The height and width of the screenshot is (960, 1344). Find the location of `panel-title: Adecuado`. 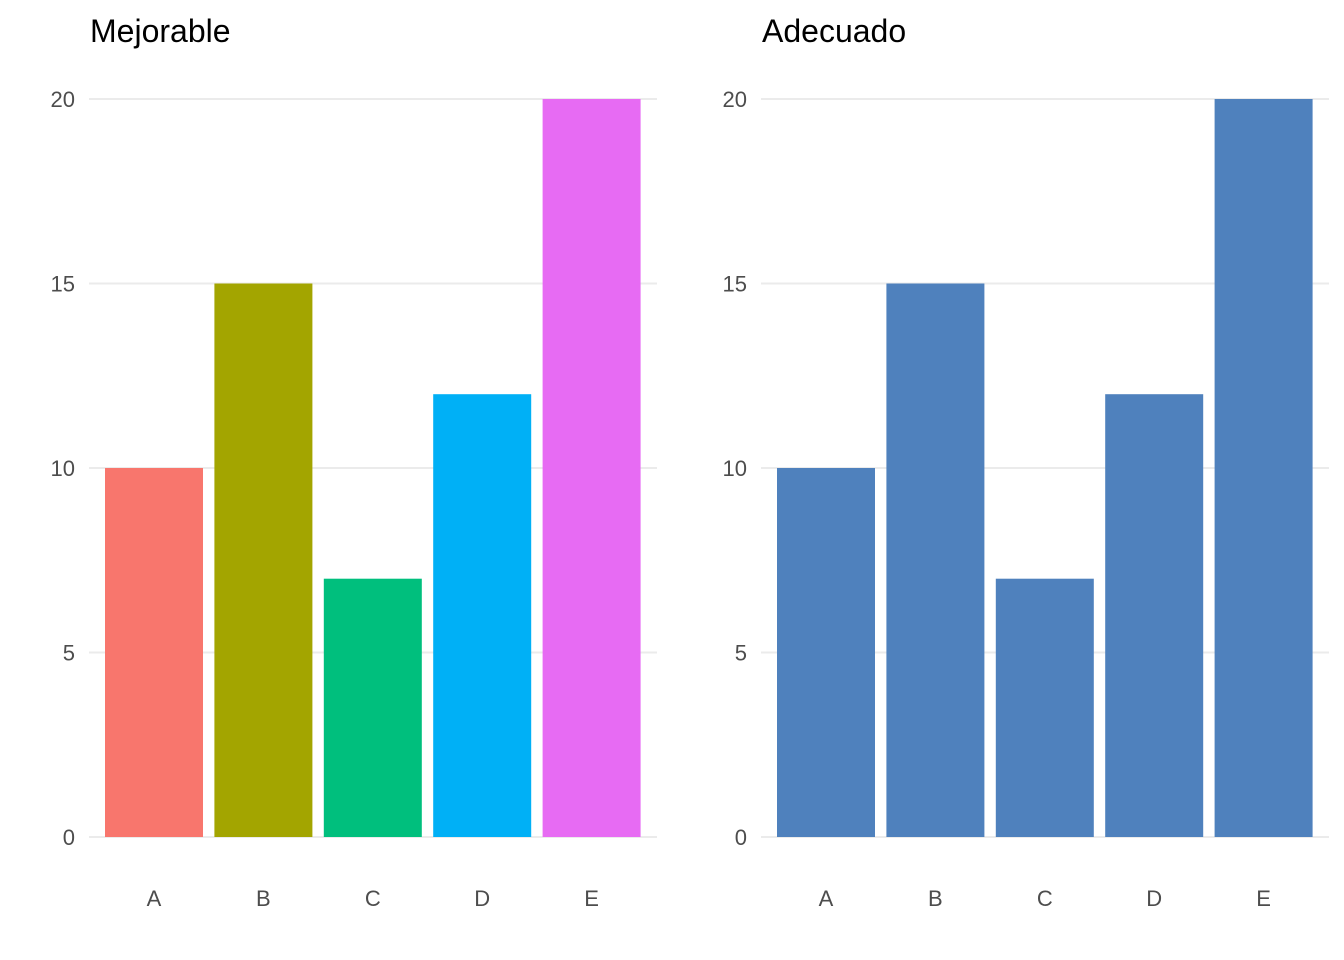

panel-title: Adecuado is located at coordinates (834, 31).